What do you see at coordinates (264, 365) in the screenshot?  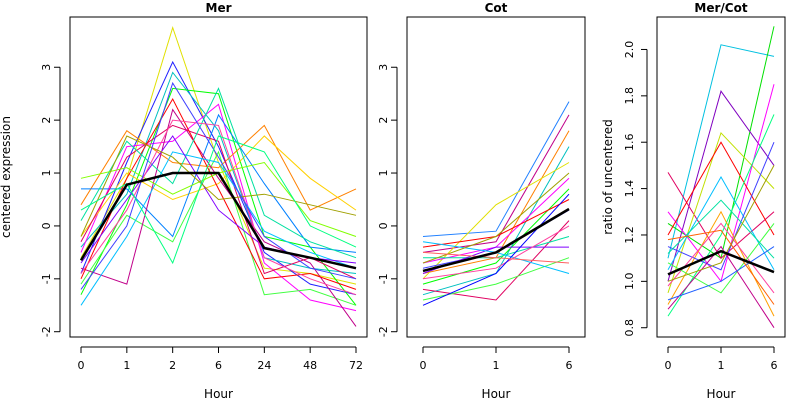 I see `x-tick-label: 24` at bounding box center [264, 365].